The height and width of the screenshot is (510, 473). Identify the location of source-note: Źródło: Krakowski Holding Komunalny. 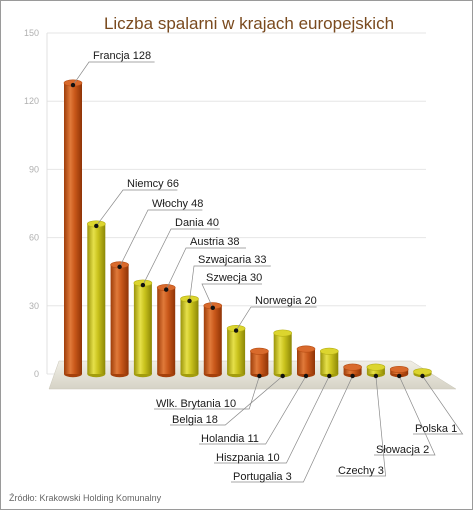
(85, 498).